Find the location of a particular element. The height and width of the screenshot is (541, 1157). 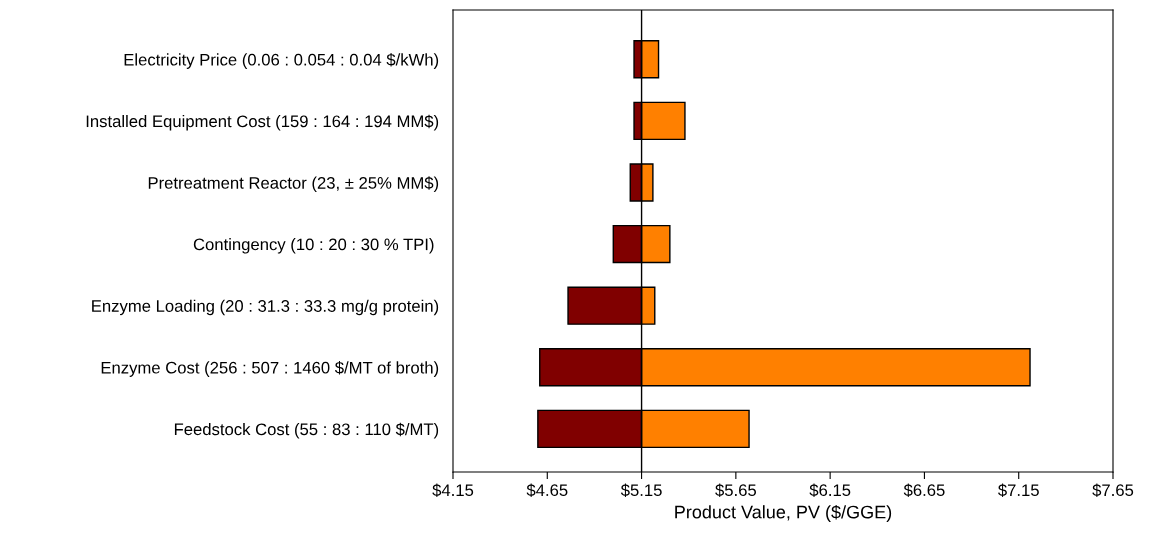

y-tick-label: Pretreatment Reactor (23, ± 25% MM$) is located at coordinates (293, 184).